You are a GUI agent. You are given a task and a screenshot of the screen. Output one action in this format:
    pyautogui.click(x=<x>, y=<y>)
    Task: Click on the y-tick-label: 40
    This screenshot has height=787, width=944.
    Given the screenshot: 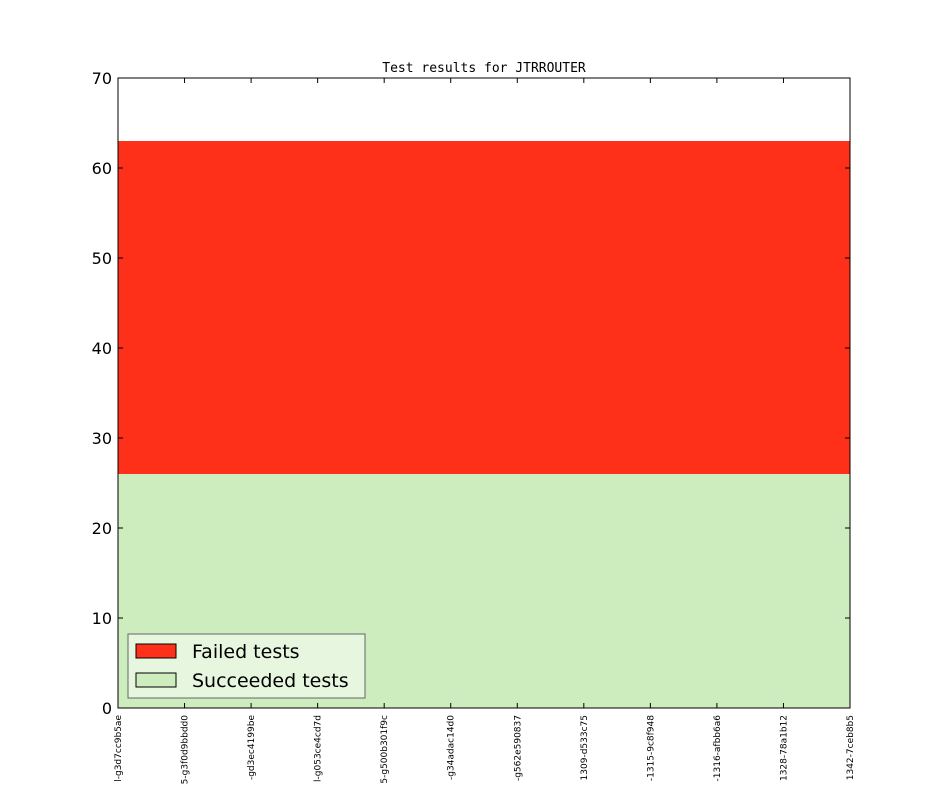 What is the action you would take?
    pyautogui.click(x=102, y=348)
    